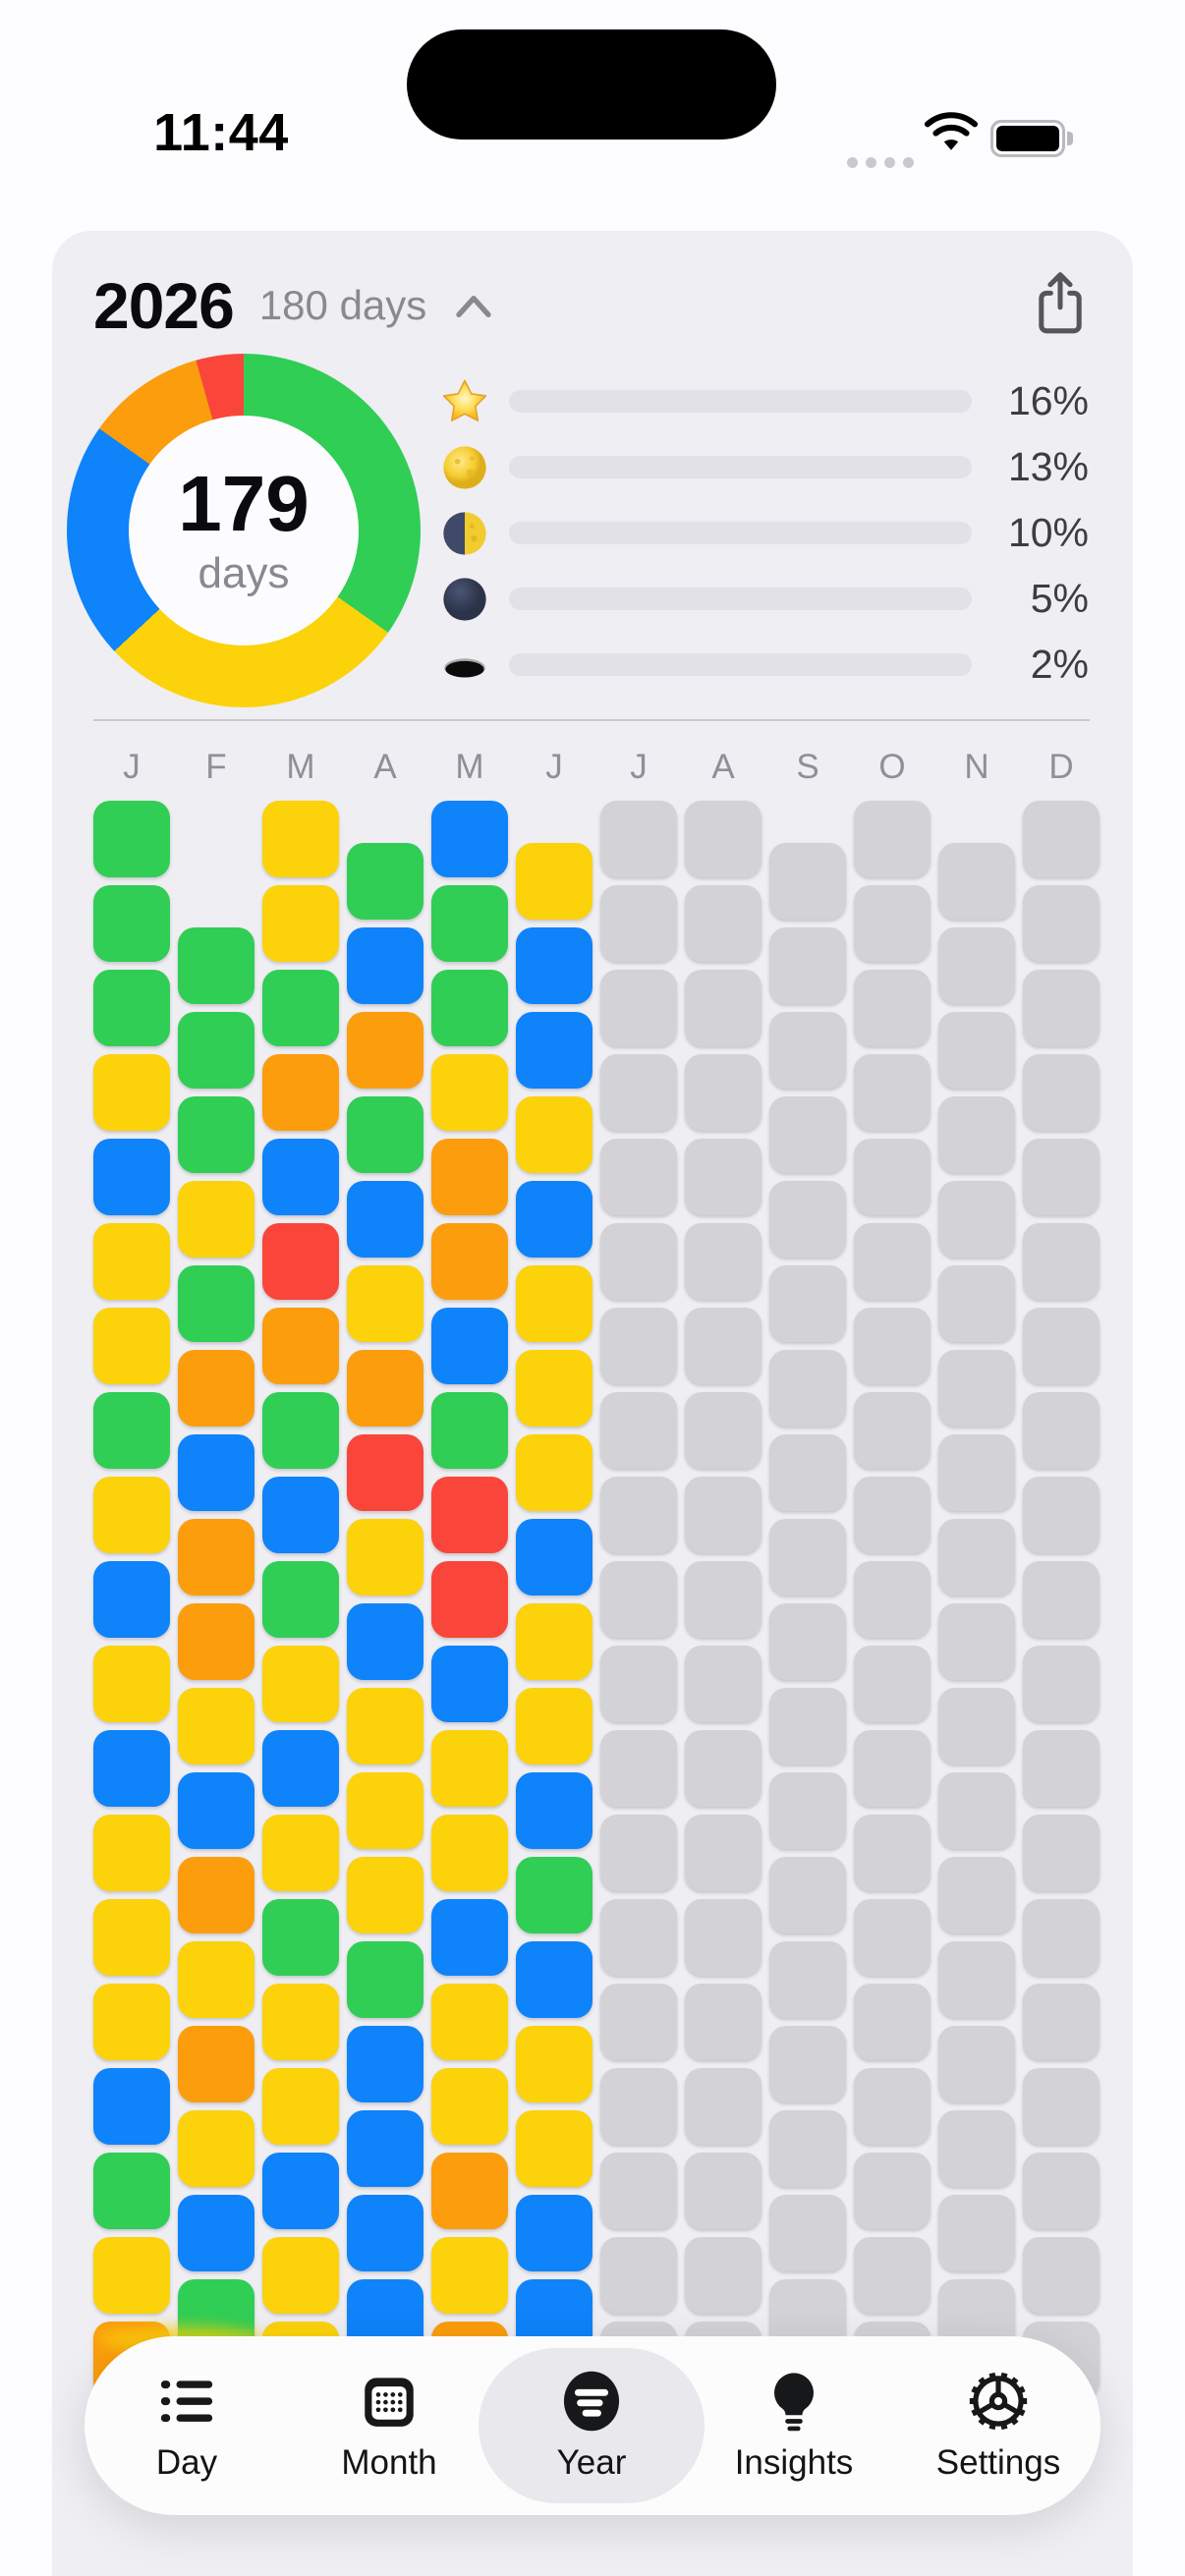  Describe the element at coordinates (474, 309) in the screenshot. I see `chevron-up-icon` at that location.